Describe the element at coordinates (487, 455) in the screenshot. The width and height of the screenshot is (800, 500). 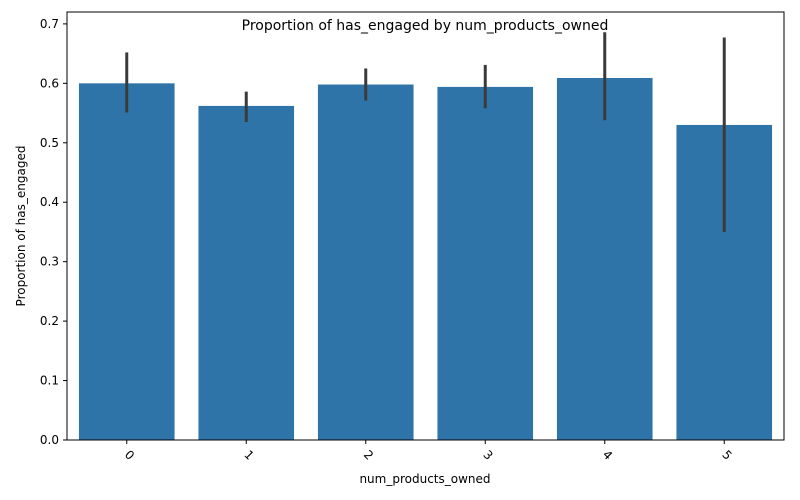
I see `x-tick-label: 3` at that location.